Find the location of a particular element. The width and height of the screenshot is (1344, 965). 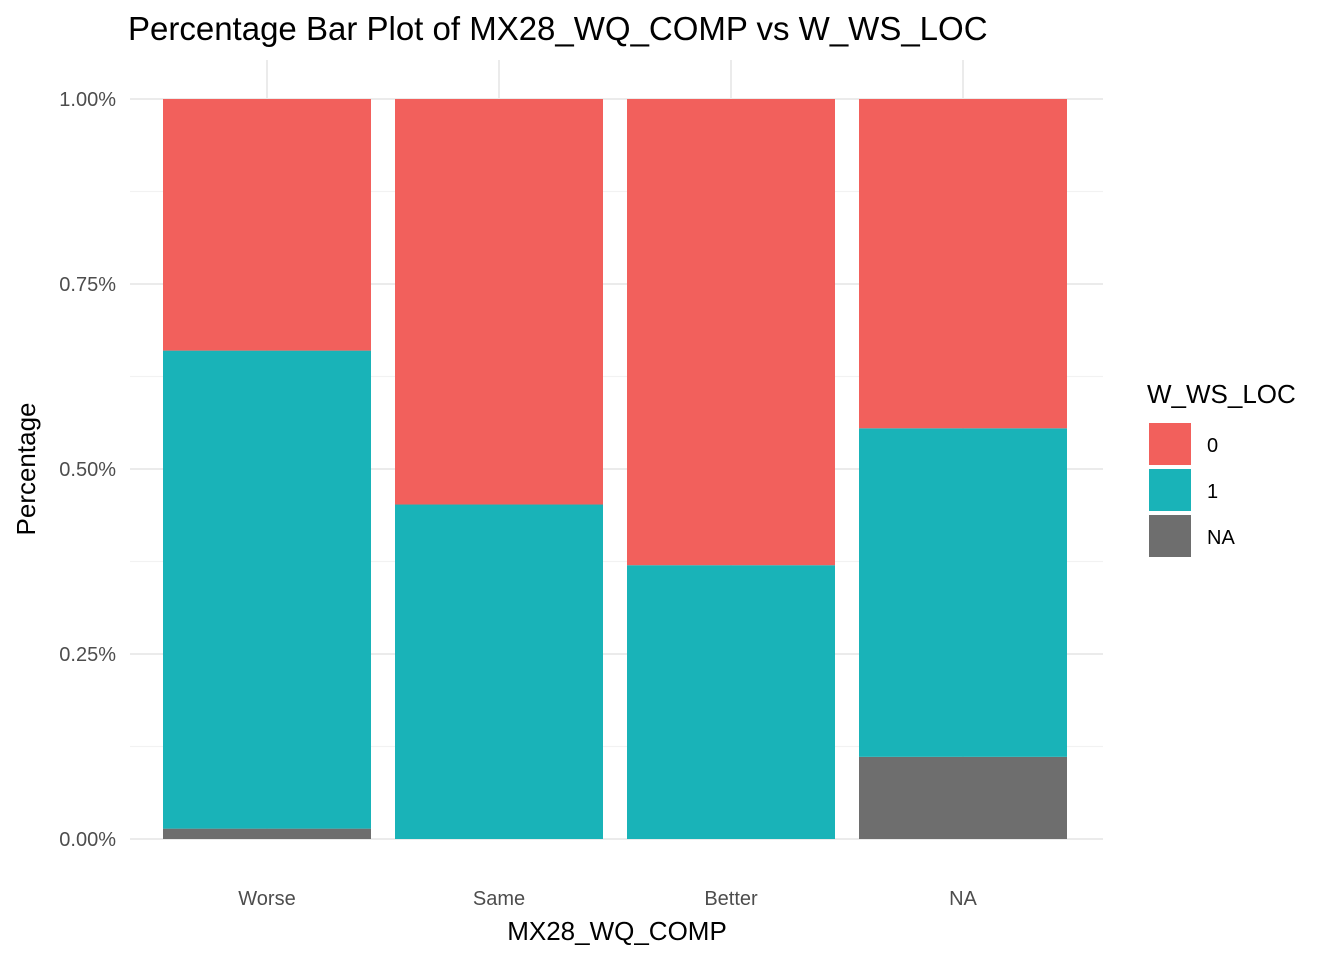

x-tick-label: Worse is located at coordinates (266, 899).